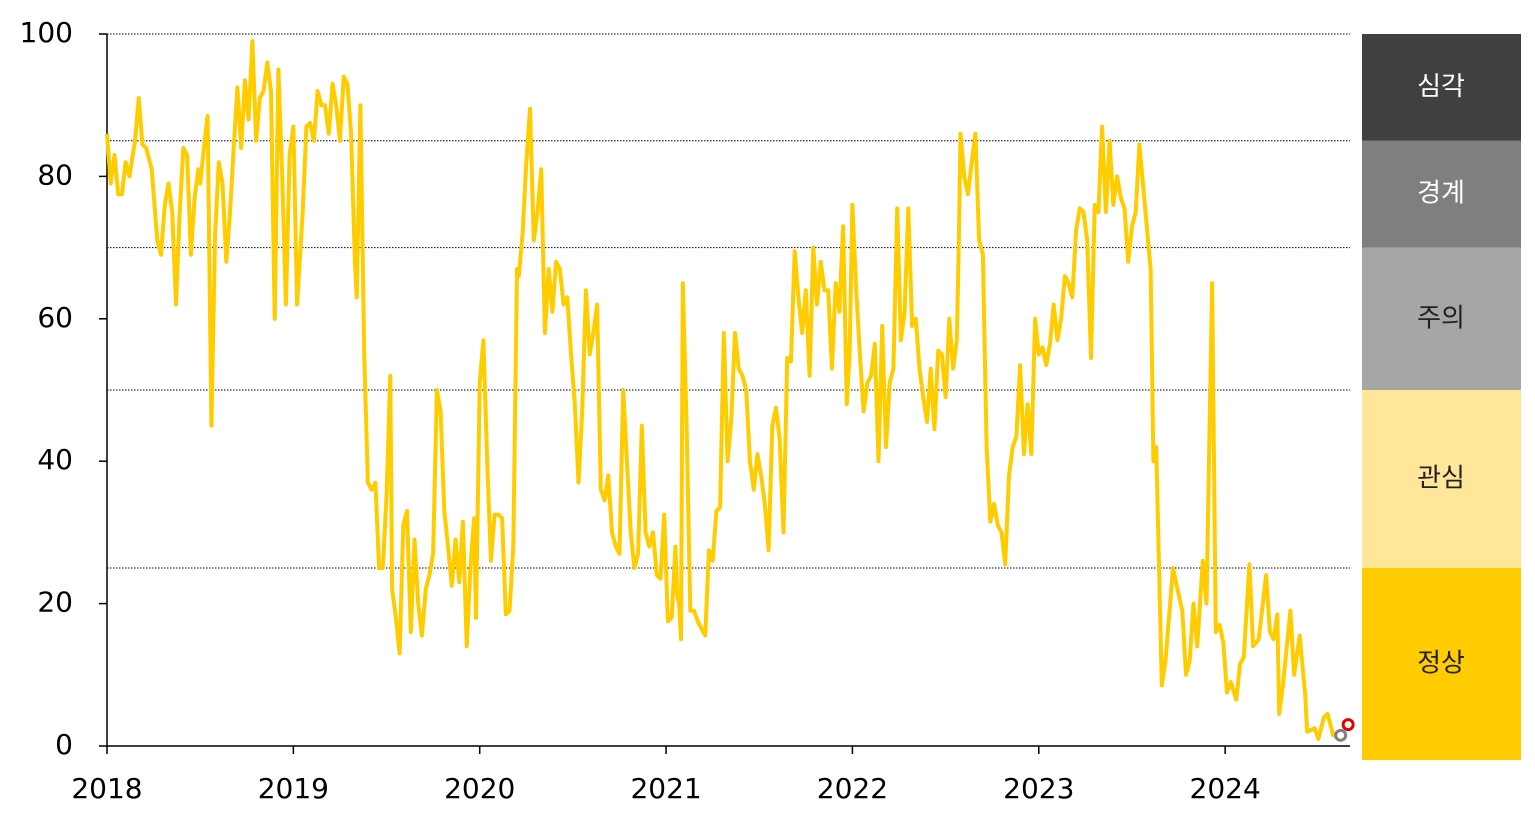 The height and width of the screenshot is (813, 1535). Describe the element at coordinates (106, 788) in the screenshot. I see `x-tick-label: 2018` at that location.